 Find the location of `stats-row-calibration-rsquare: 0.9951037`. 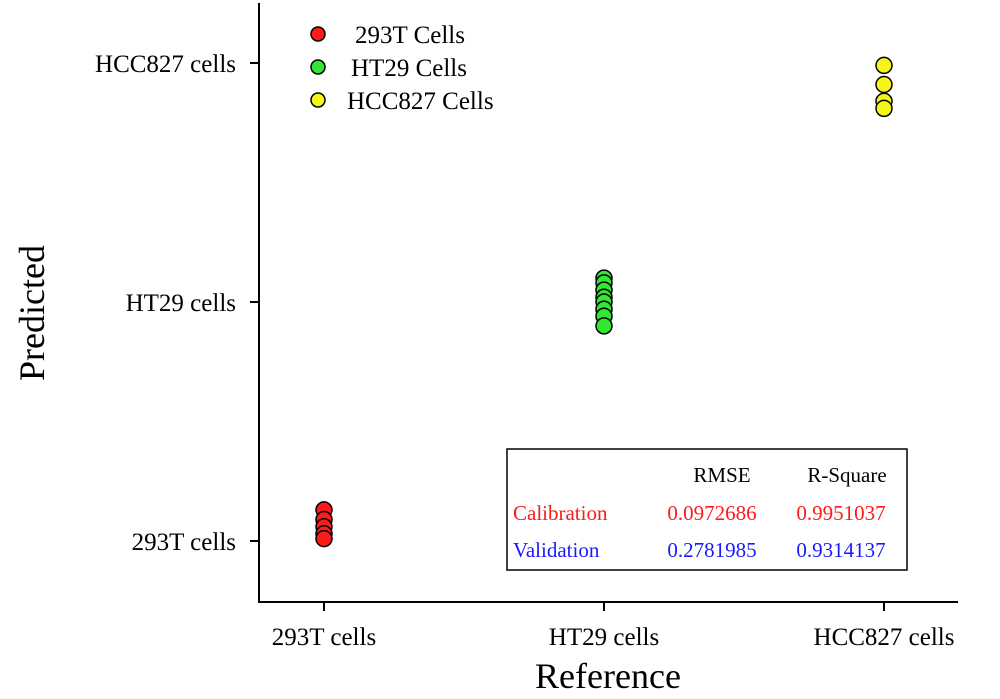

stats-row-calibration-rsquare: 0.9951037 is located at coordinates (840, 513).